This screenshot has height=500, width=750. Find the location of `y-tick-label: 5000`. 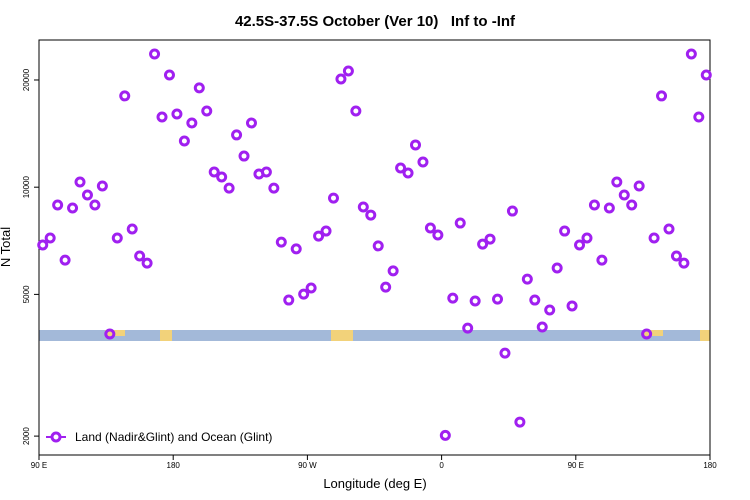

y-tick-label: 5000 is located at coordinates (26, 294).